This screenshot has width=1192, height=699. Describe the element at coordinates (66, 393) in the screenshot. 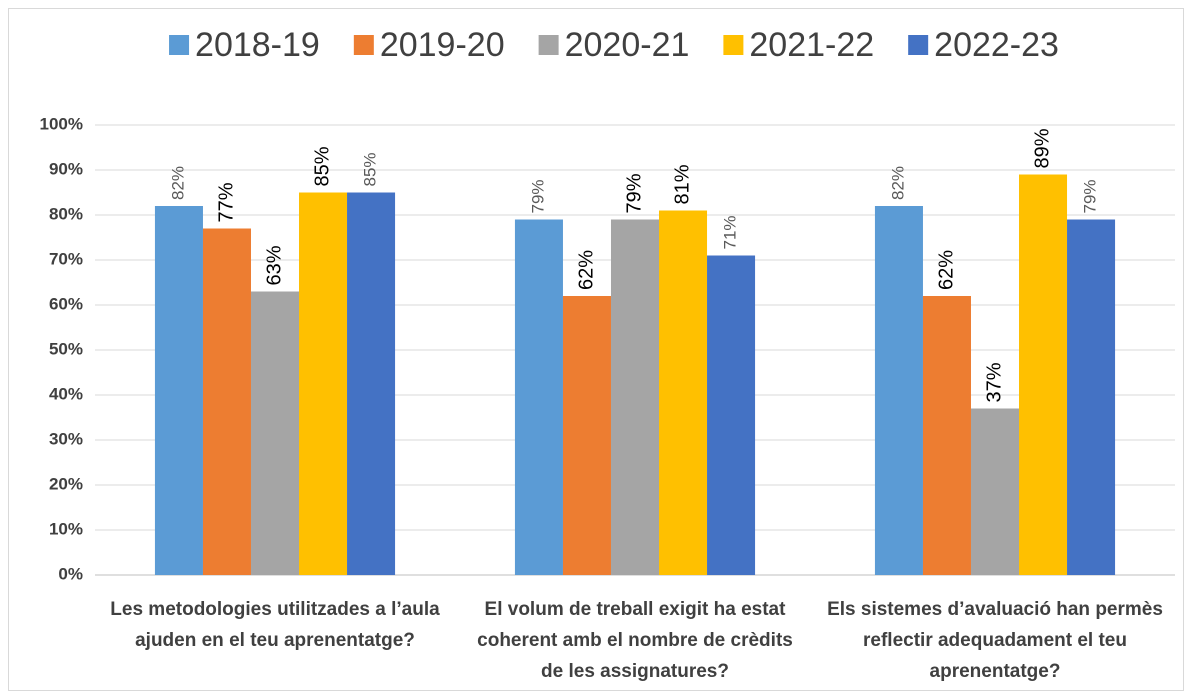

I see `y-tick-label: 40%` at that location.